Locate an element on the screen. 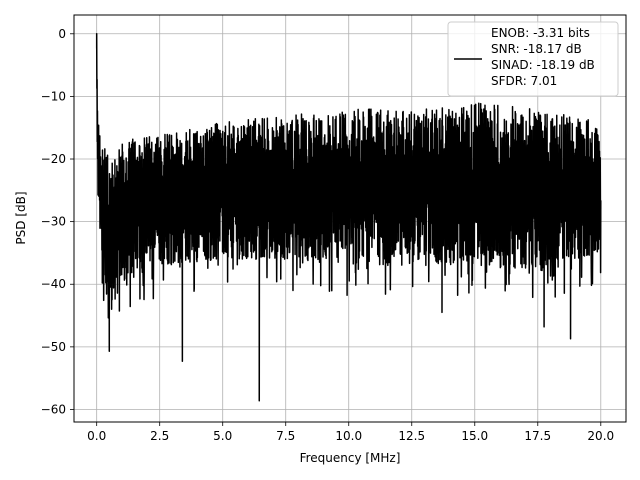 The image size is (640, 480). x-axis-label: Frequency [MHz] is located at coordinates (350, 458).